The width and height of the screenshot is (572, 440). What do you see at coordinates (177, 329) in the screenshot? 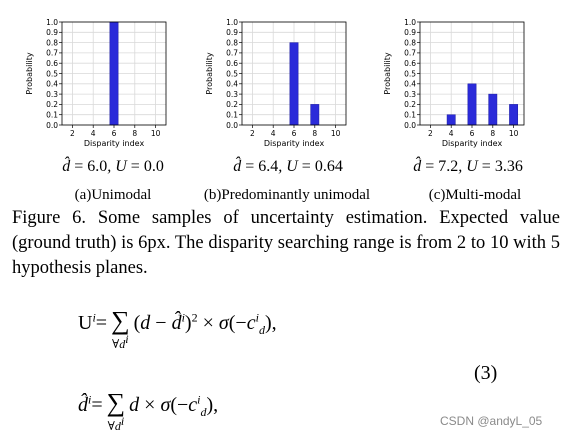
I see `formula-uncertainty: Ui= ∑ ∀di (d − d̂i)2 × σ(−cid),` at bounding box center [177, 329].